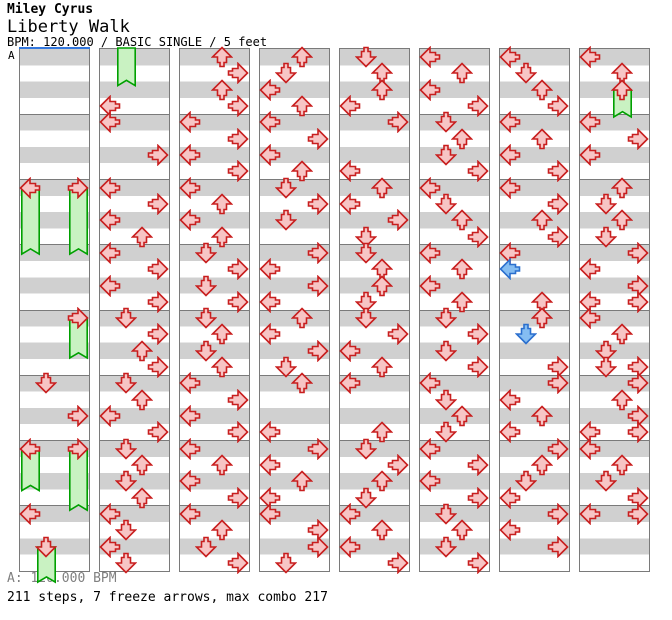  I want to click on note-arrow-right-freeze-head, so click(78, 448).